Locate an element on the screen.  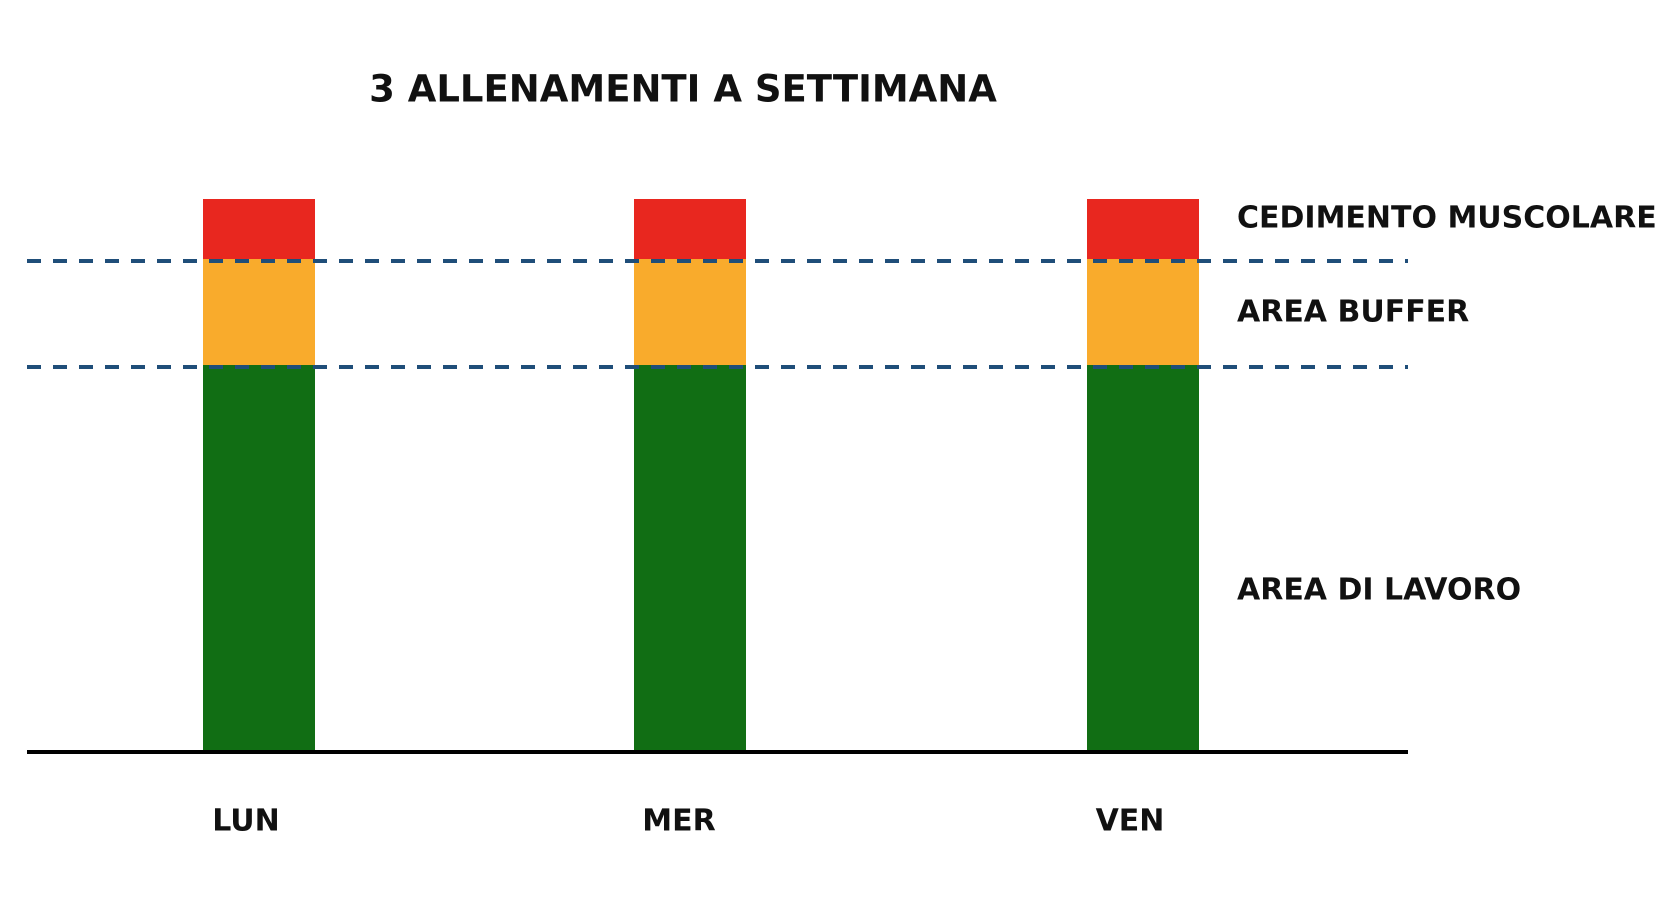
zone-label: AREA BUFFER is located at coordinates (1353, 312).